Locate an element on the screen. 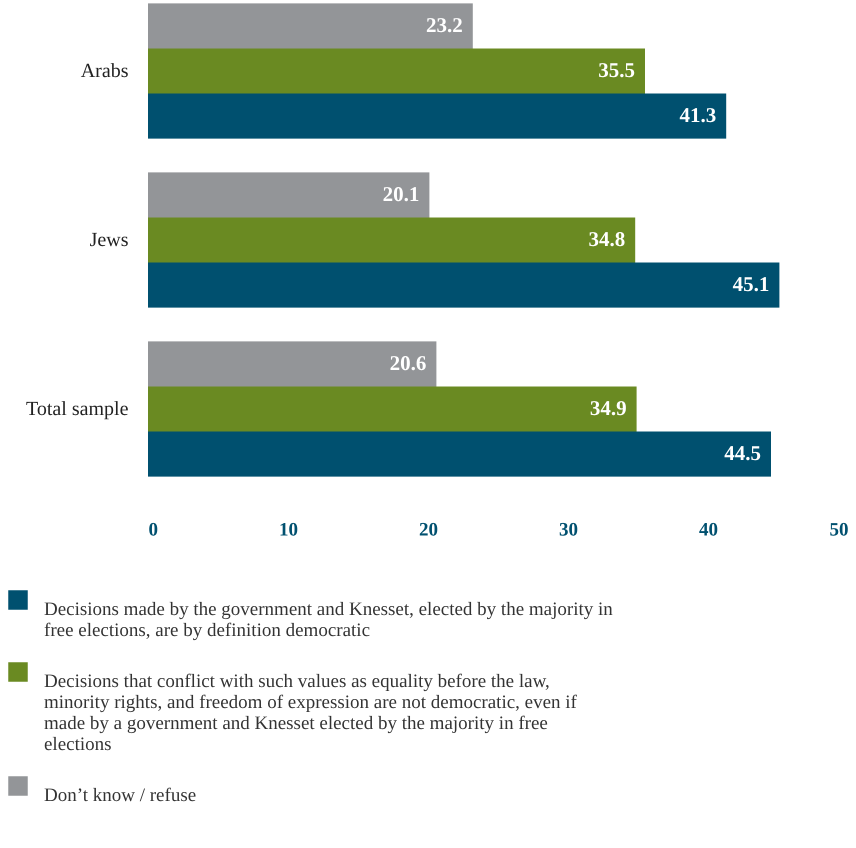 The height and width of the screenshot is (848, 856). x-tick-label: 30 is located at coordinates (568, 530).